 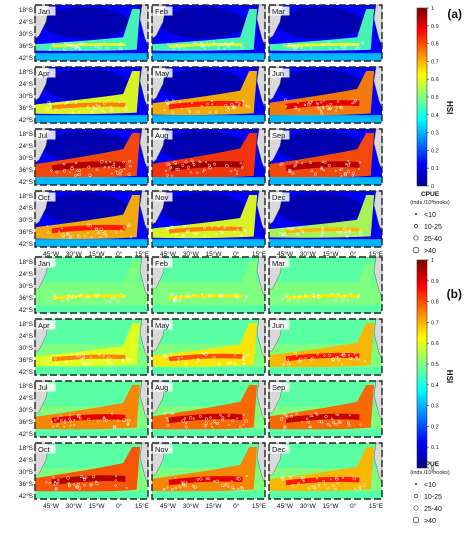 What do you see at coordinates (43, 387) in the screenshot?
I see `month-label: Jul` at bounding box center [43, 387].